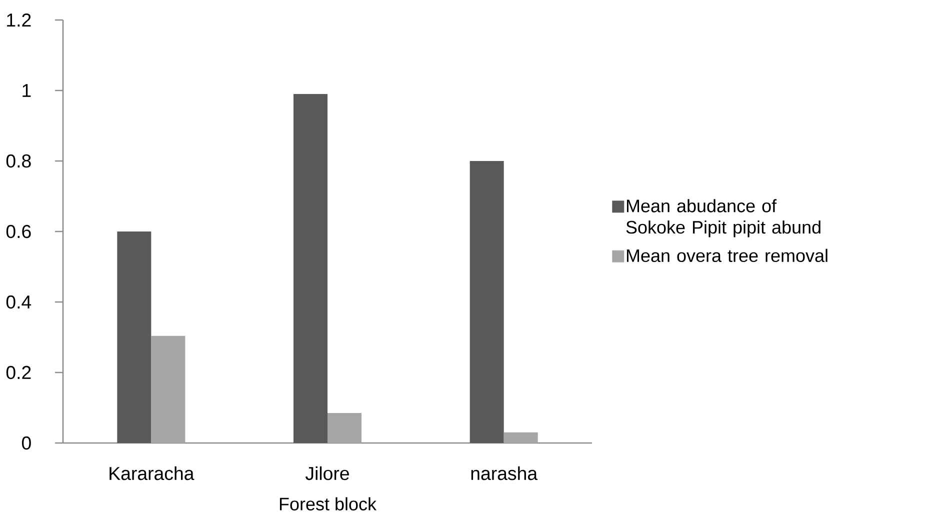 This screenshot has height=529, width=930. Describe the element at coordinates (328, 503) in the screenshot. I see `x-axis-title: Forest block` at that location.